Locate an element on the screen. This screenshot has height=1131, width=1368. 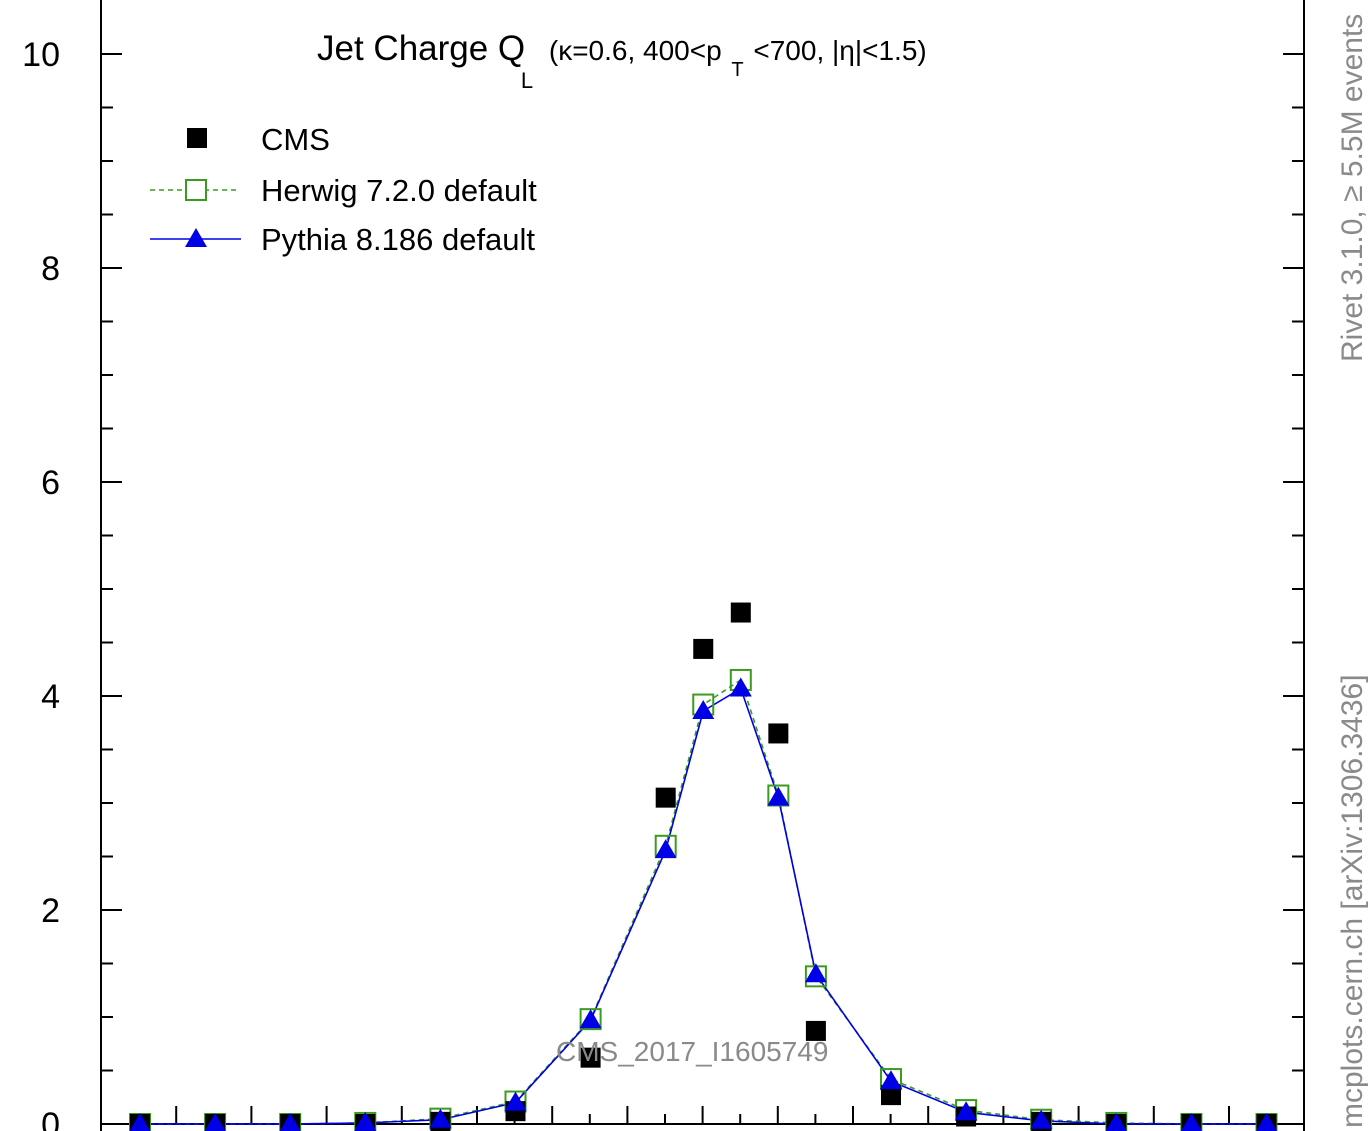
y-tick-label: 2 is located at coordinates (50, 911).